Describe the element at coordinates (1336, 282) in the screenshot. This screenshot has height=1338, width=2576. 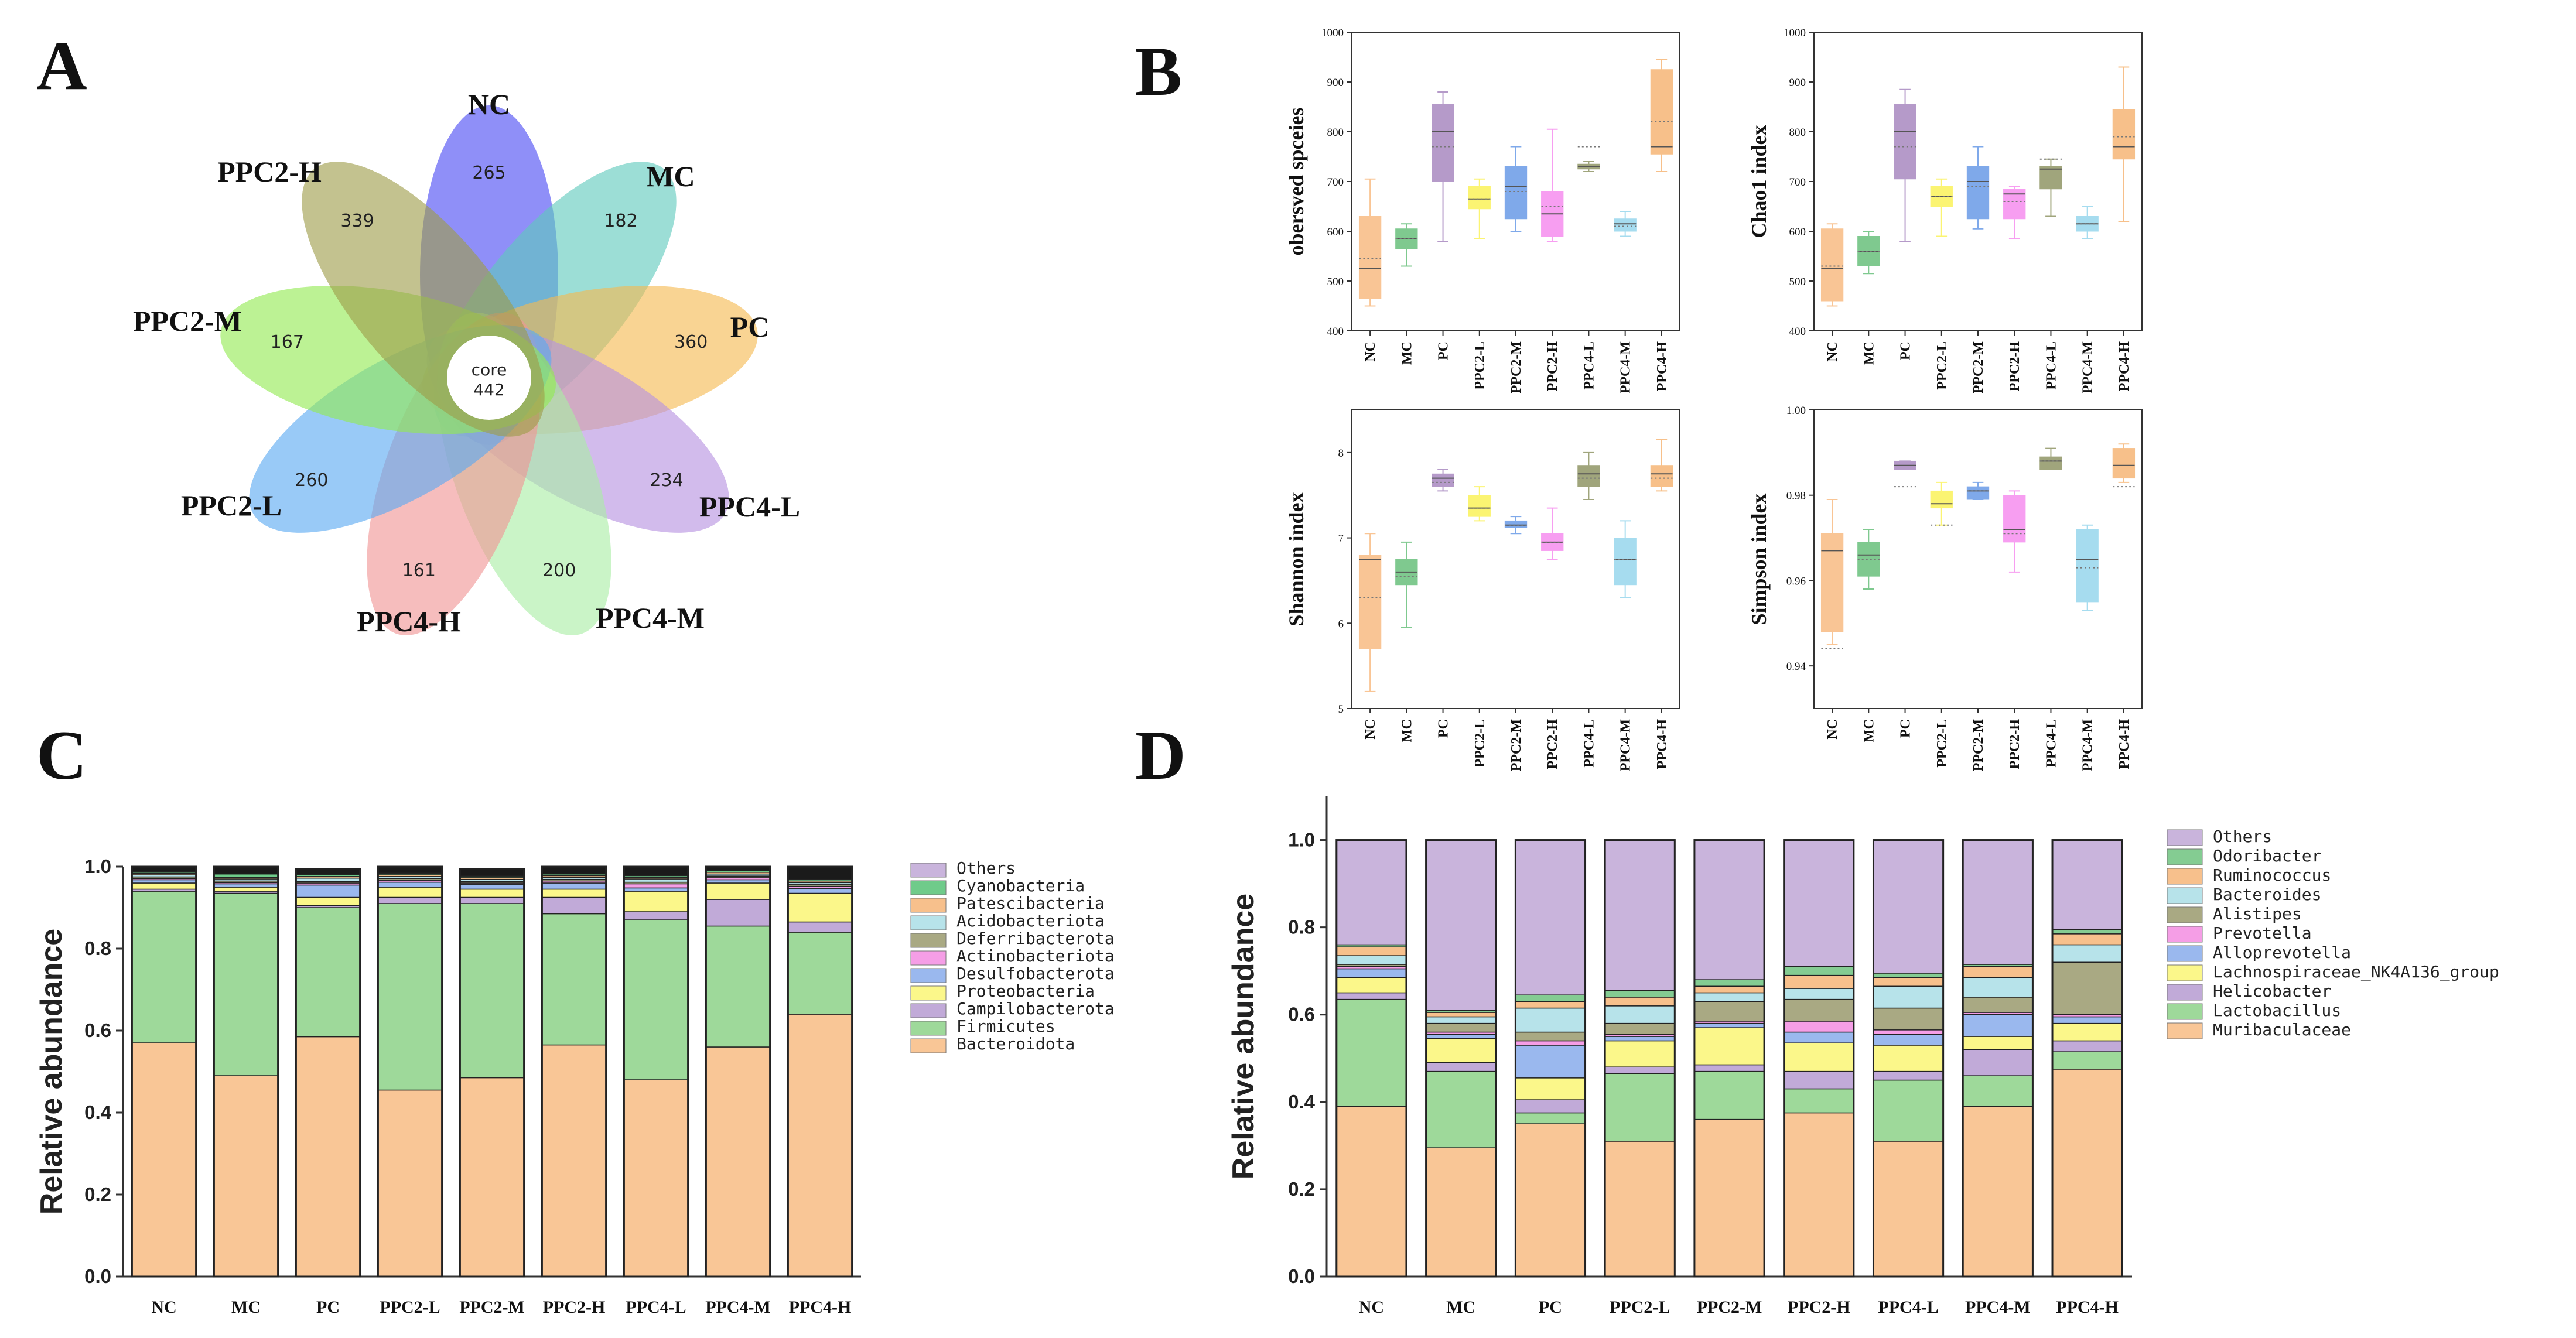
I see `y-tick-label: 500` at that location.